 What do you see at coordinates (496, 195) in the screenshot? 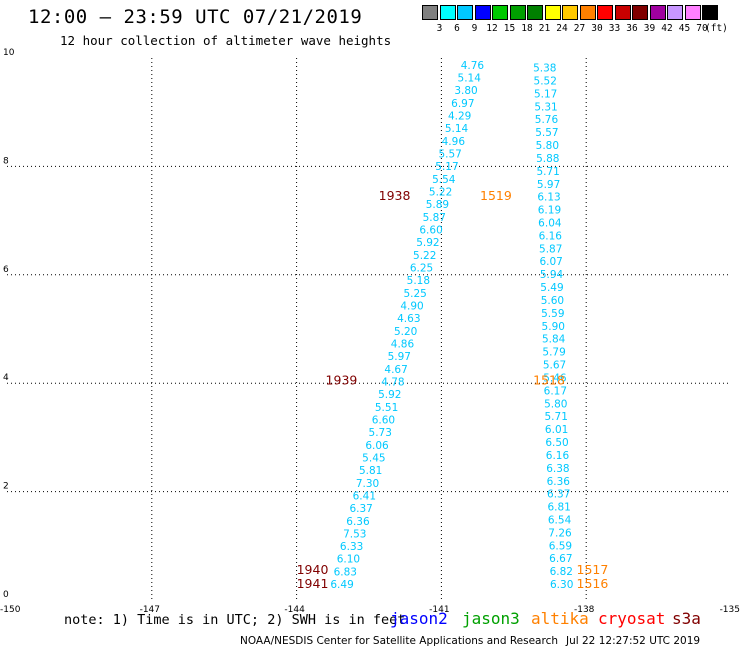
I see `pass-time-label: 1519` at bounding box center [496, 195].